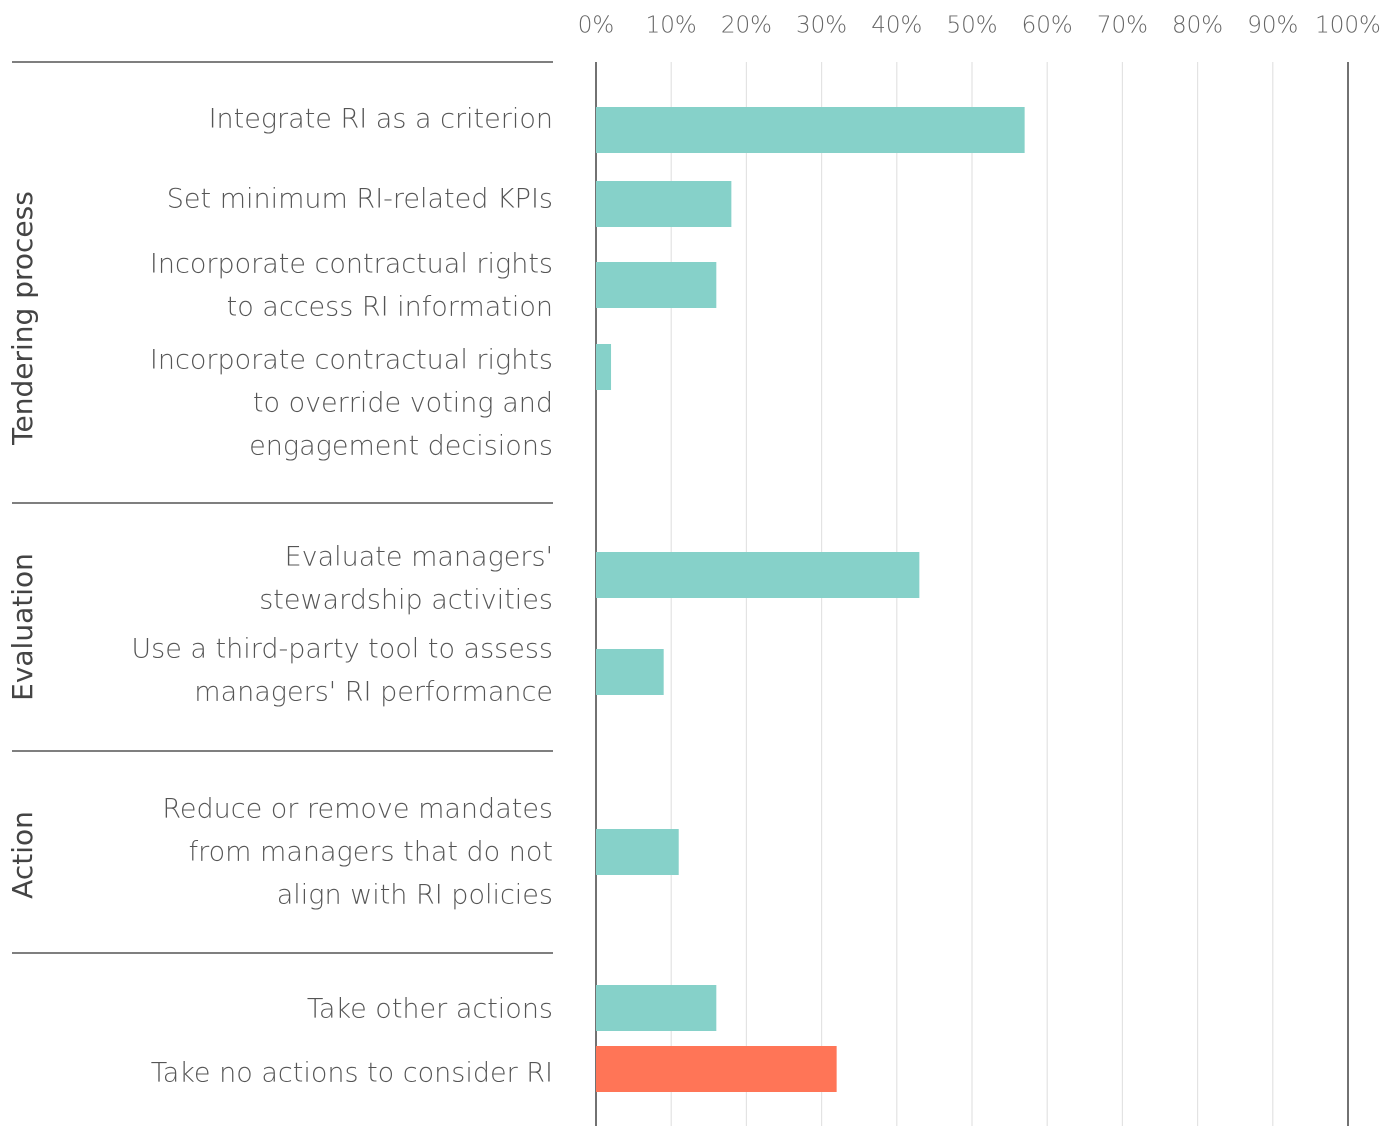 The height and width of the screenshot is (1126, 1383). I want to click on group-label: Action, so click(22, 855).